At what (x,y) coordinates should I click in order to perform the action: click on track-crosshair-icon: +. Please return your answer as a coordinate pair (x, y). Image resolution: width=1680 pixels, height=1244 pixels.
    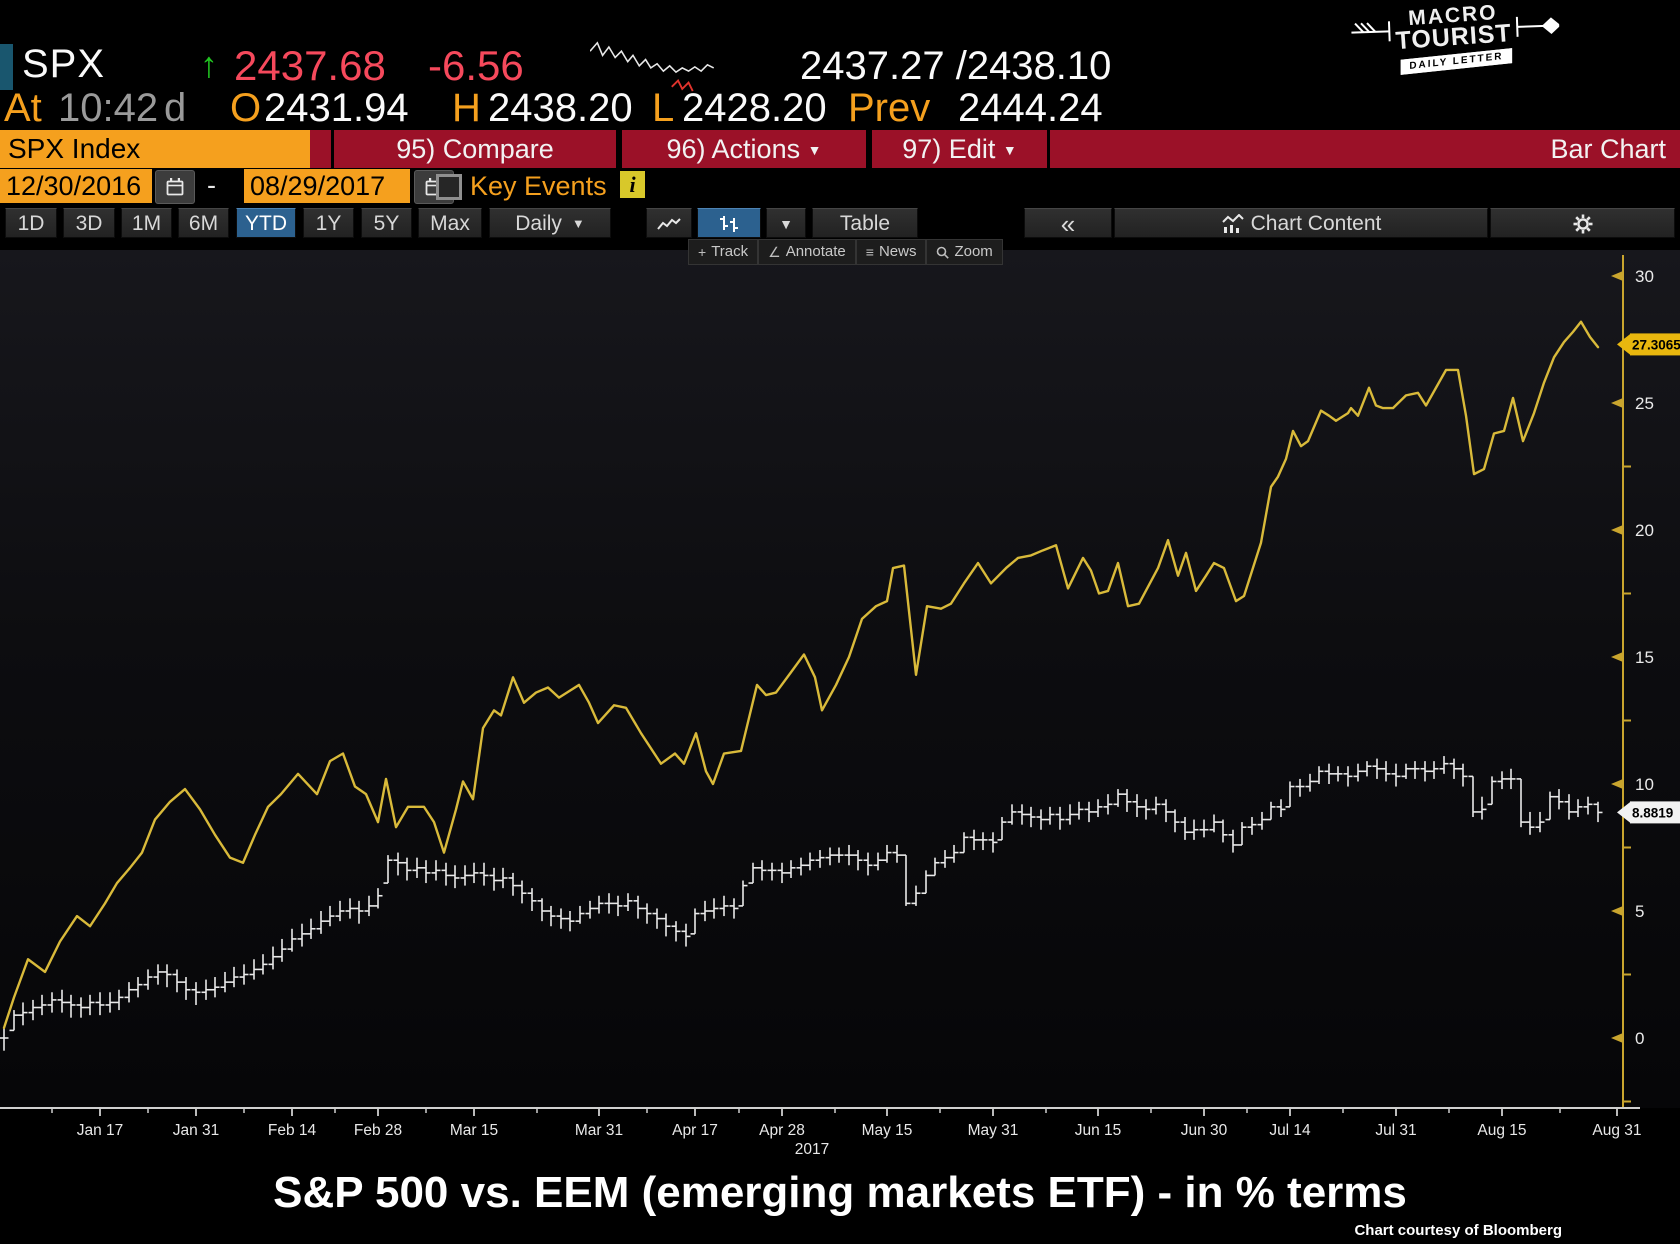
    Looking at the image, I should click on (702, 252).